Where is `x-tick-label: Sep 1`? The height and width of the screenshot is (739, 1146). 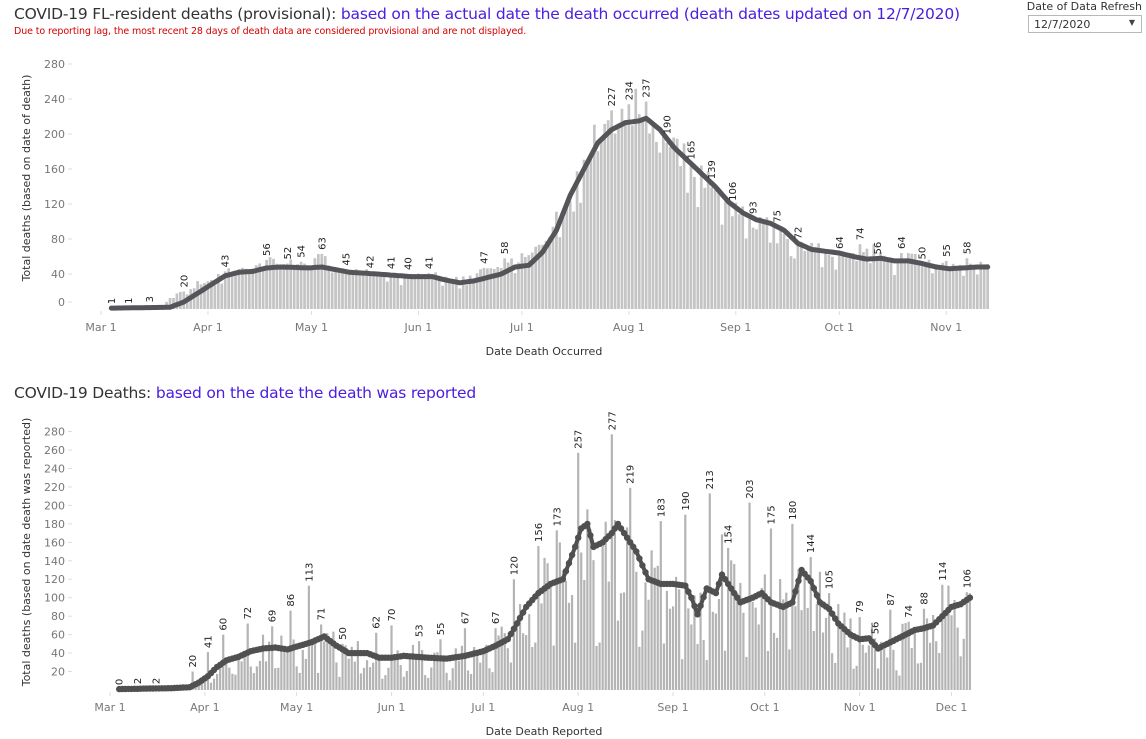
x-tick-label: Sep 1 is located at coordinates (735, 327).